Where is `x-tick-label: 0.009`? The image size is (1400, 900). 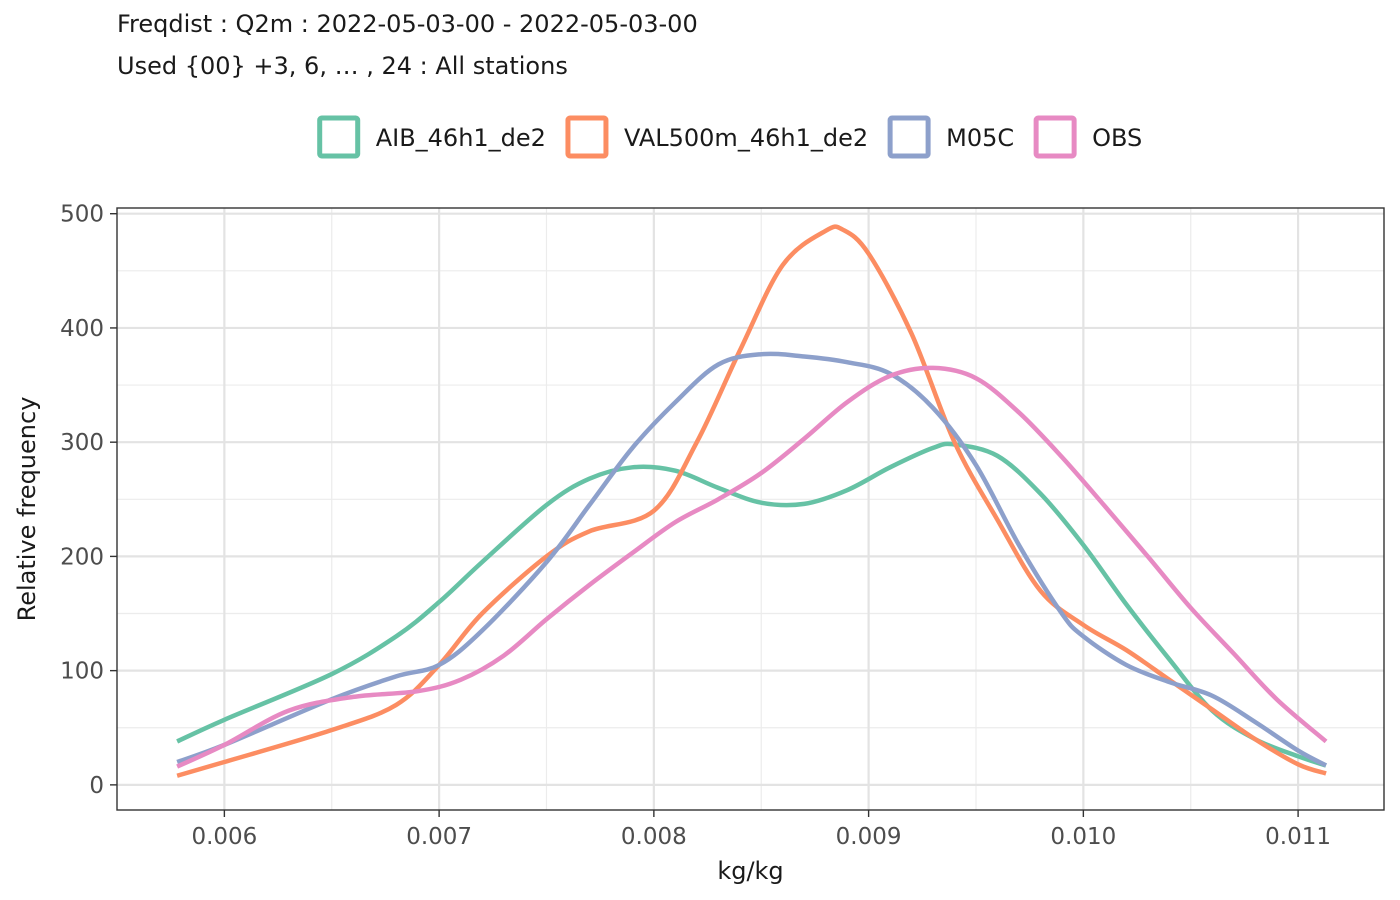 x-tick-label: 0.009 is located at coordinates (869, 837).